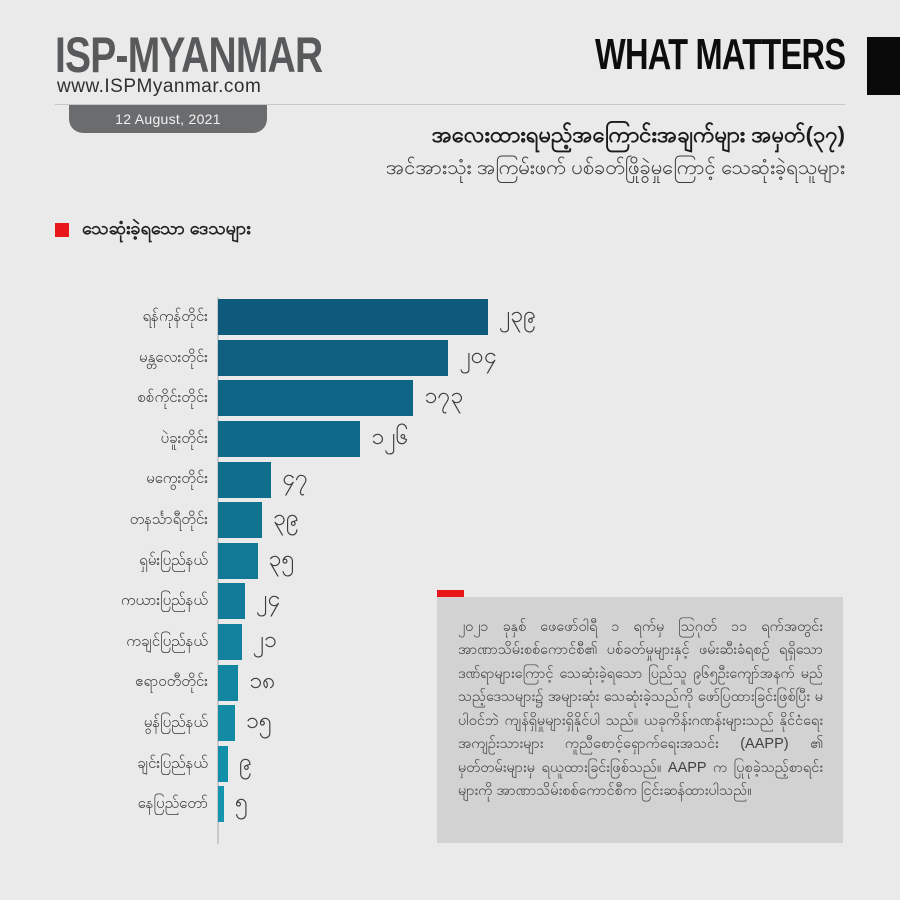  What do you see at coordinates (446, 520) in the screenshot?
I see `bar-track: ၃၉` at bounding box center [446, 520].